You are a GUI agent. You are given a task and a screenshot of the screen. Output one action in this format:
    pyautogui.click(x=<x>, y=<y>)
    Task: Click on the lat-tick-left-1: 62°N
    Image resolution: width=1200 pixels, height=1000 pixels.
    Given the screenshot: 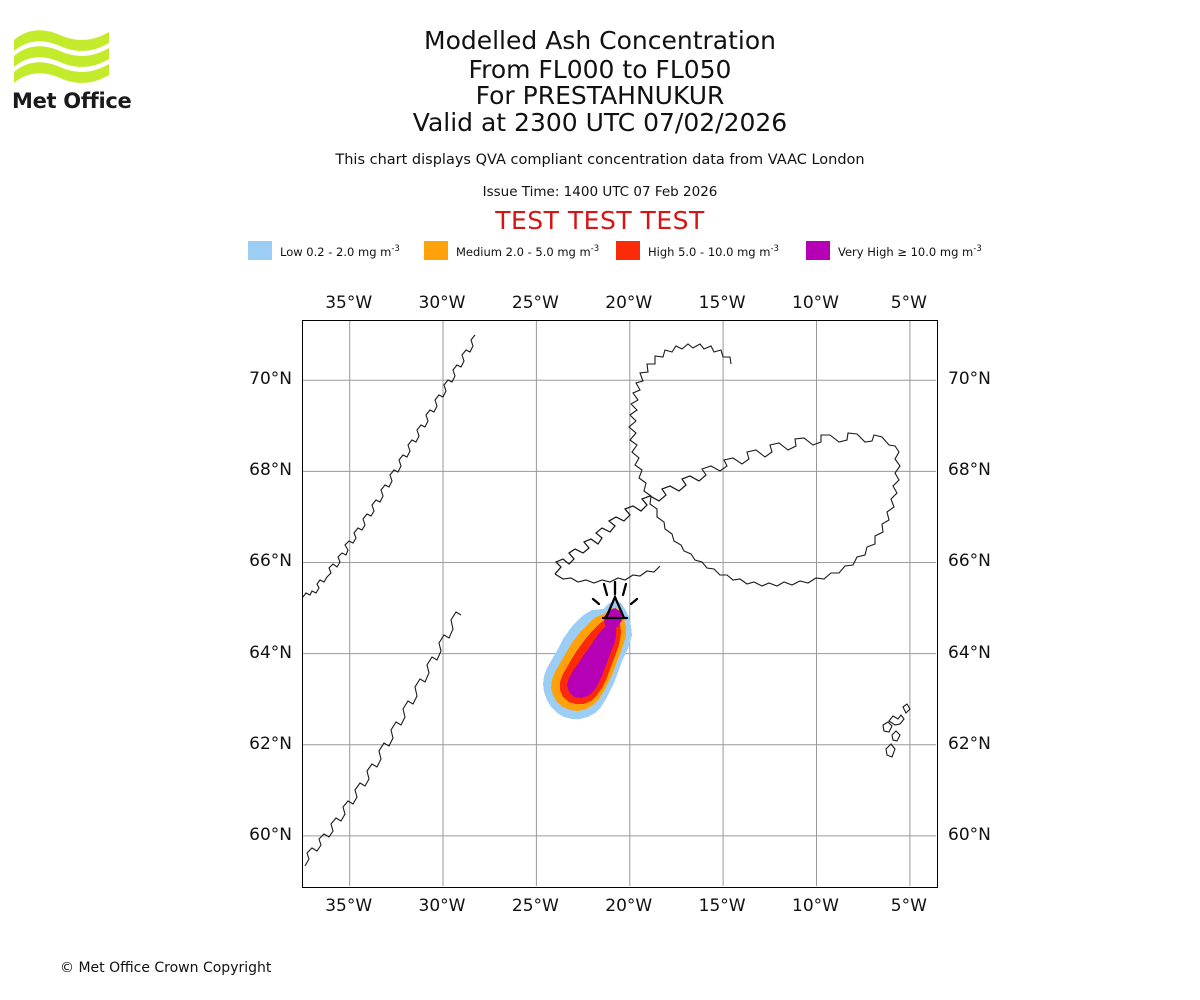 What is the action you would take?
    pyautogui.click(x=270, y=743)
    